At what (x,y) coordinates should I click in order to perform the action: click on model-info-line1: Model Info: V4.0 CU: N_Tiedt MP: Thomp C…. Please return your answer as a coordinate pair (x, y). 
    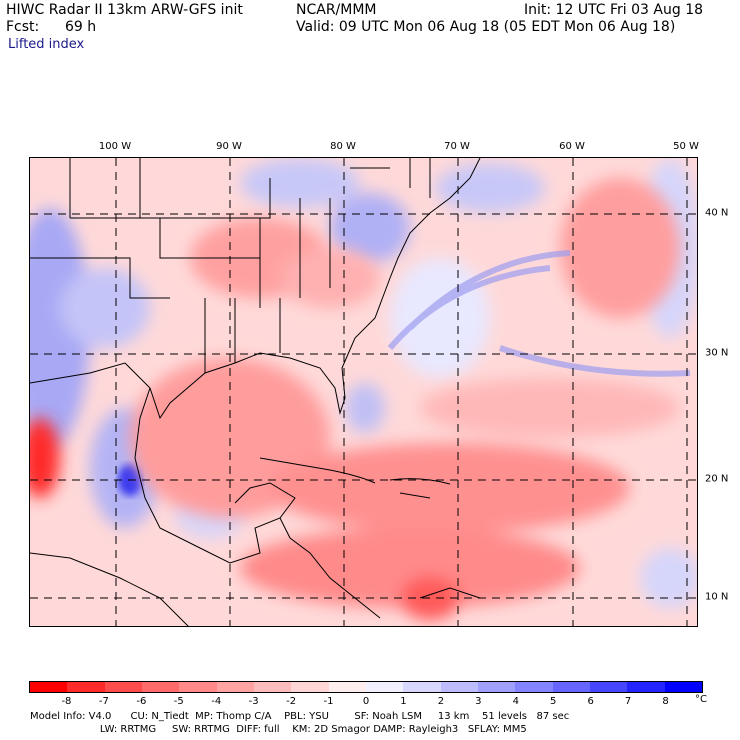
    Looking at the image, I should click on (300, 716).